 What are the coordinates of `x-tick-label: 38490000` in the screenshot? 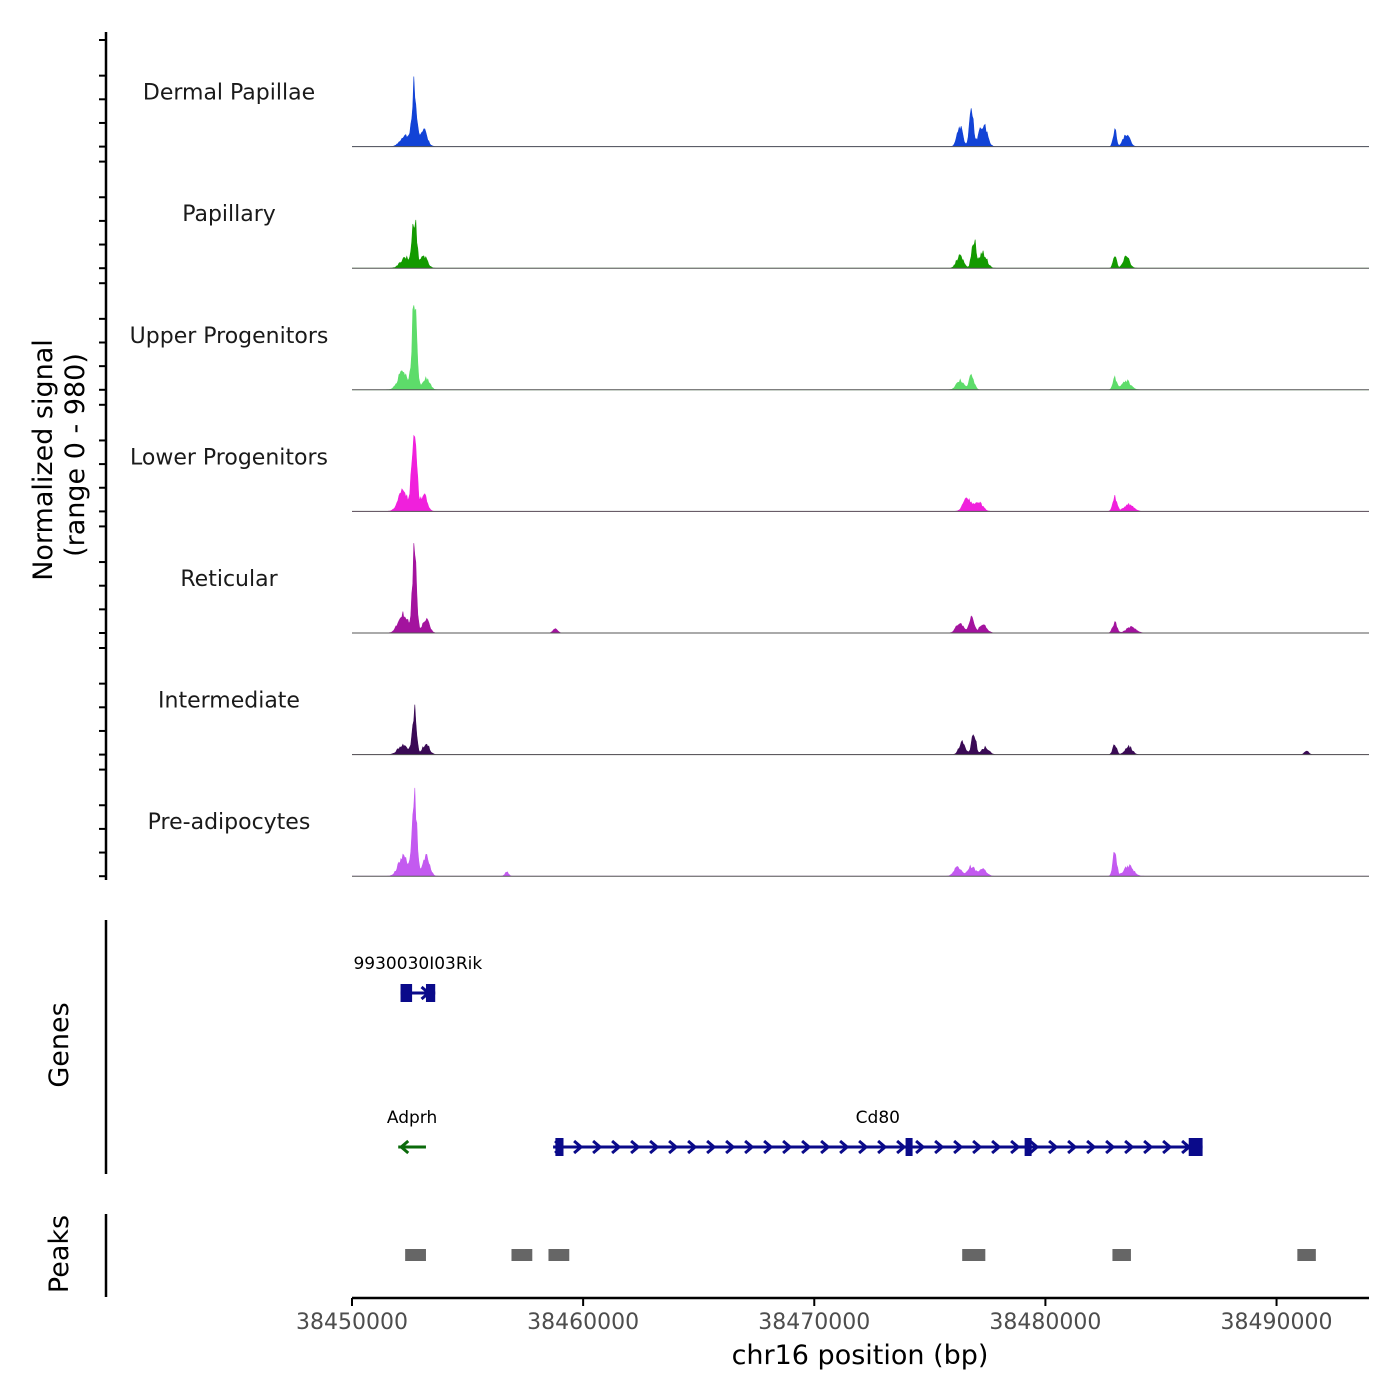 It's located at (1277, 1322).